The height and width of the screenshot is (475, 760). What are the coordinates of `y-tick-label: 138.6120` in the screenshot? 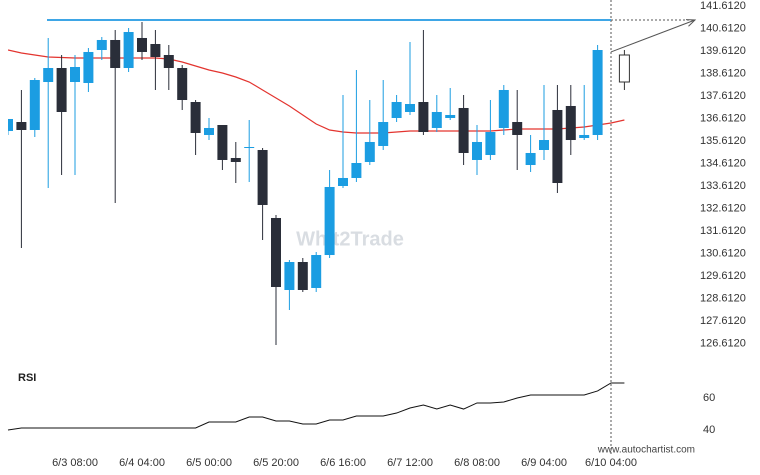 It's located at (723, 73).